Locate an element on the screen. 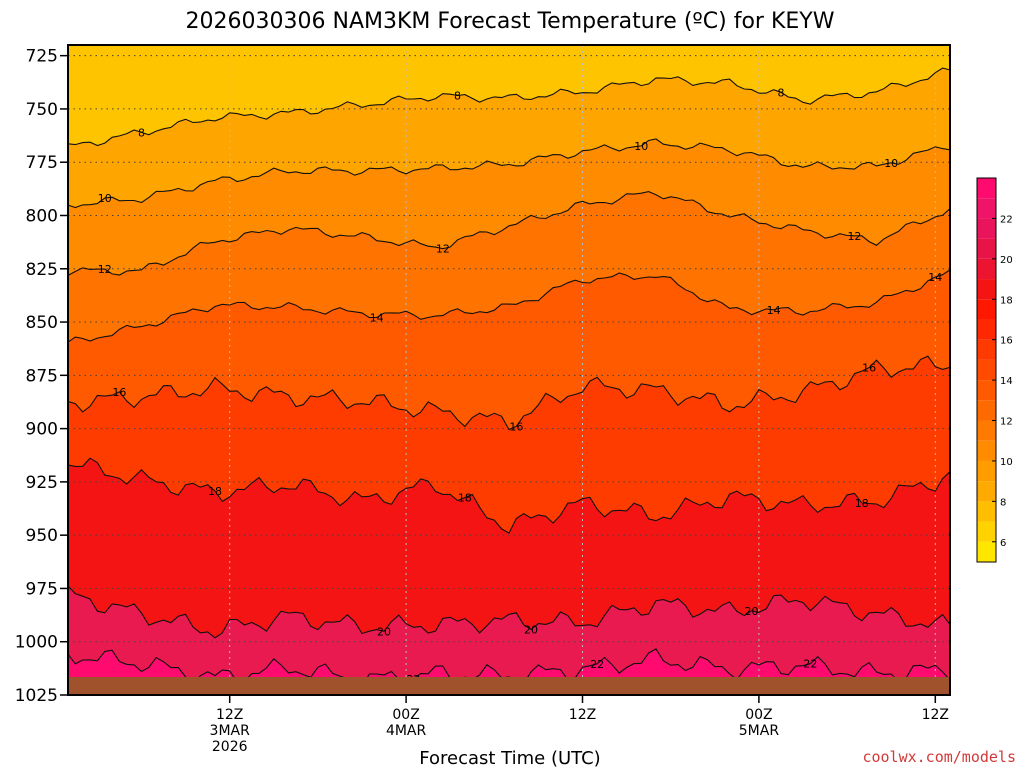 The image size is (1024, 768). contour-label-8-0: 8 is located at coordinates (141, 132).